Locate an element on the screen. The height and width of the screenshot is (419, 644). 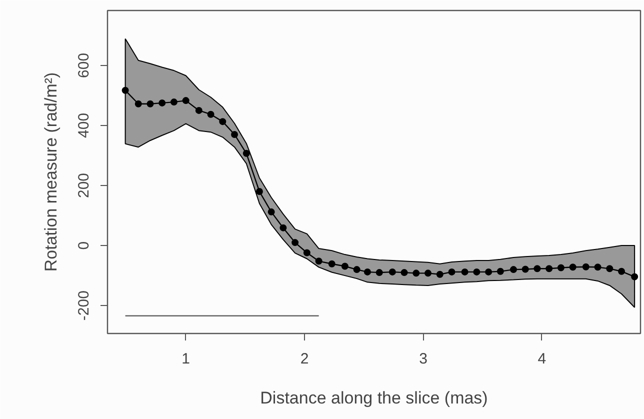
x-tick-label: 3 is located at coordinates (423, 359).